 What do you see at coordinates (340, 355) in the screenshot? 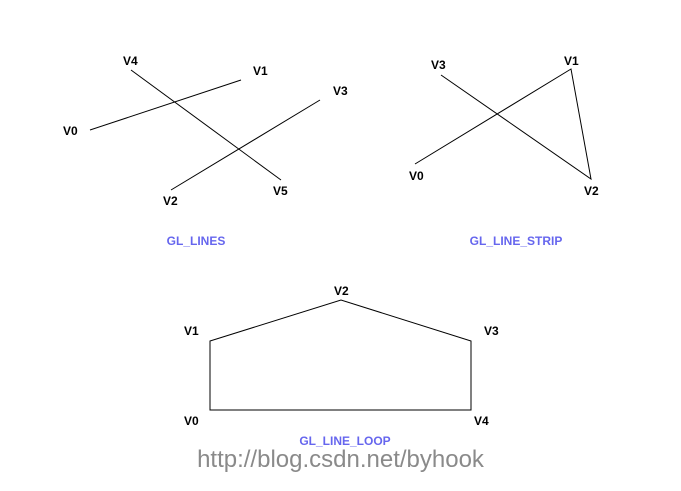
I see `line-loop-path` at bounding box center [340, 355].